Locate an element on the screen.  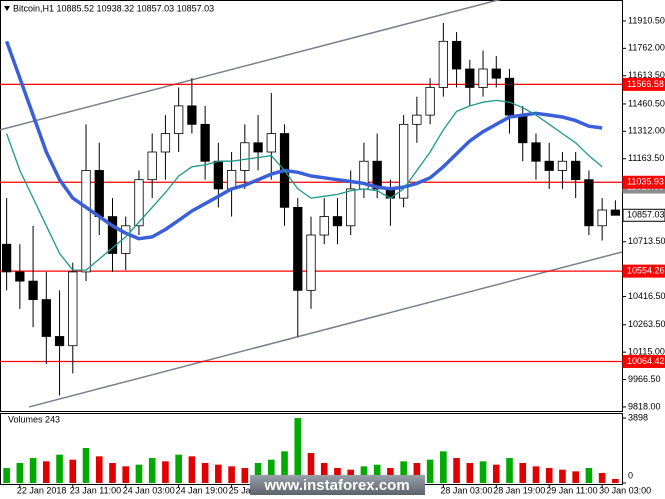
menu-icon is located at coordinates (7, 8).